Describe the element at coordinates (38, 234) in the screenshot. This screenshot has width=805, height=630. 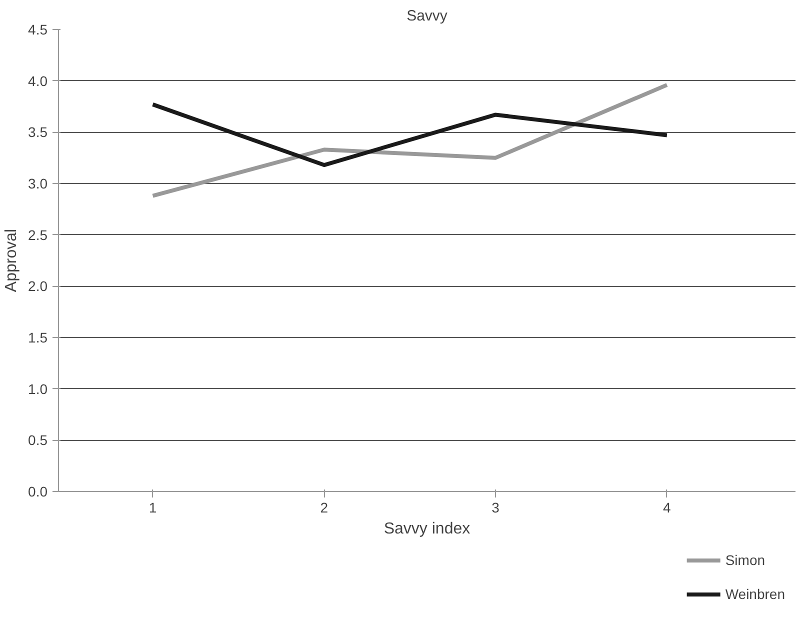
I see `y-tick-label: 2.5` at that location.